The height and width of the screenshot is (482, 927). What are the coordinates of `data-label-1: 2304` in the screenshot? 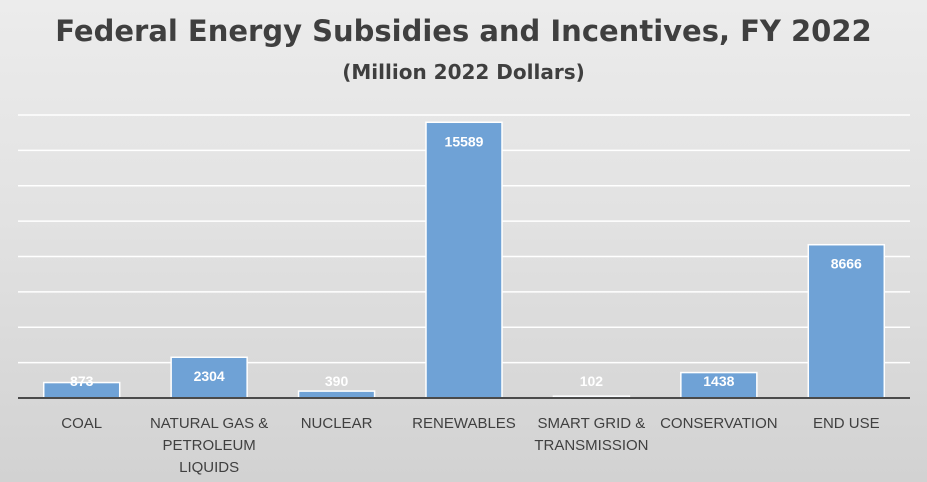 It's located at (209, 376).